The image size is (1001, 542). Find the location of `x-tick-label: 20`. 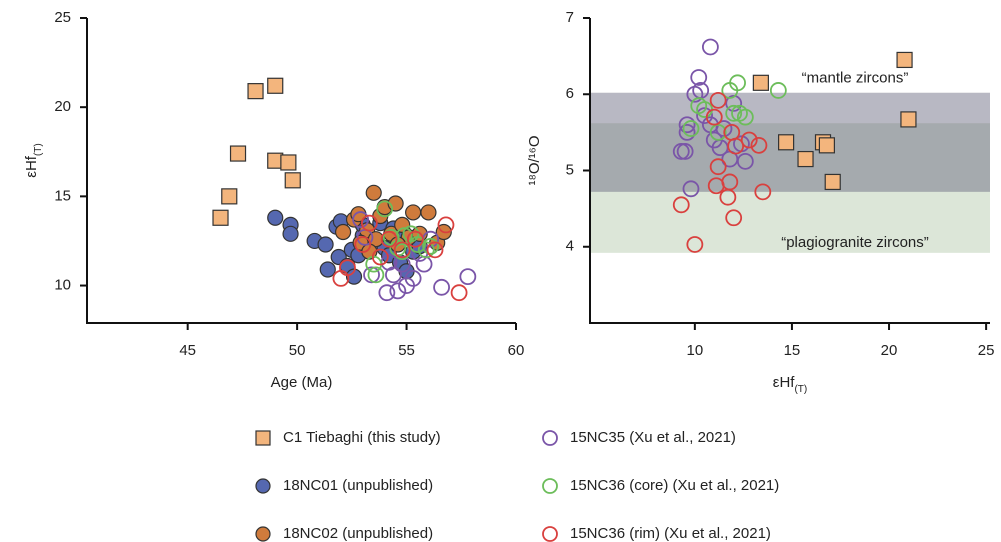

x-tick-label: 20 is located at coordinates (889, 350).